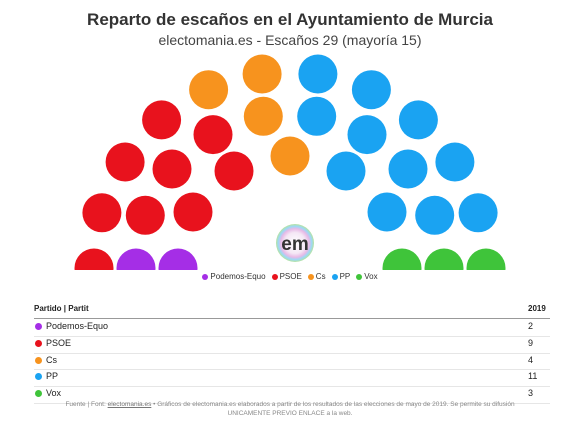  What do you see at coordinates (238, 276) in the screenshot?
I see `legend-label: Podemos-Equo` at bounding box center [238, 276].